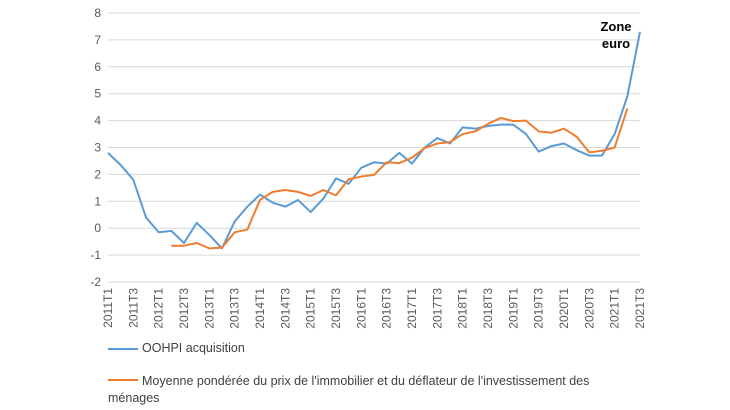 The height and width of the screenshot is (410, 730). What do you see at coordinates (123, 348) in the screenshot?
I see `legend-swatch-oohpi` at bounding box center [123, 348].